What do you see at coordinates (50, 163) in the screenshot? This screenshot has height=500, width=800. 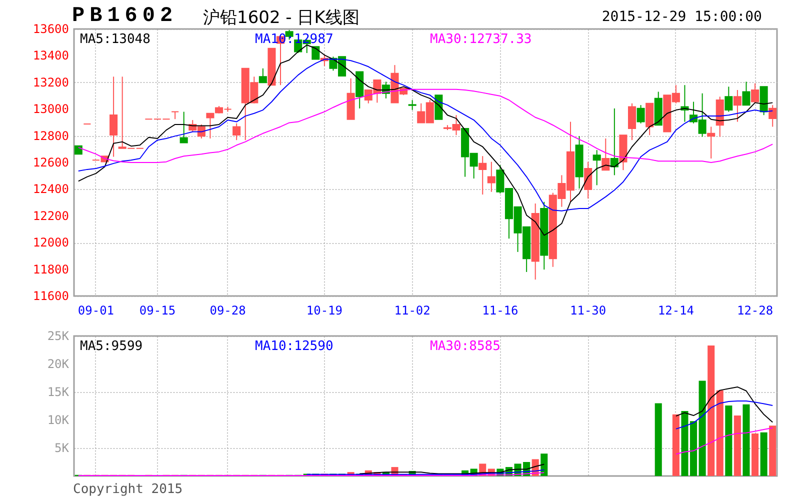 I see `y-tick-label: 12600` at bounding box center [50, 163].